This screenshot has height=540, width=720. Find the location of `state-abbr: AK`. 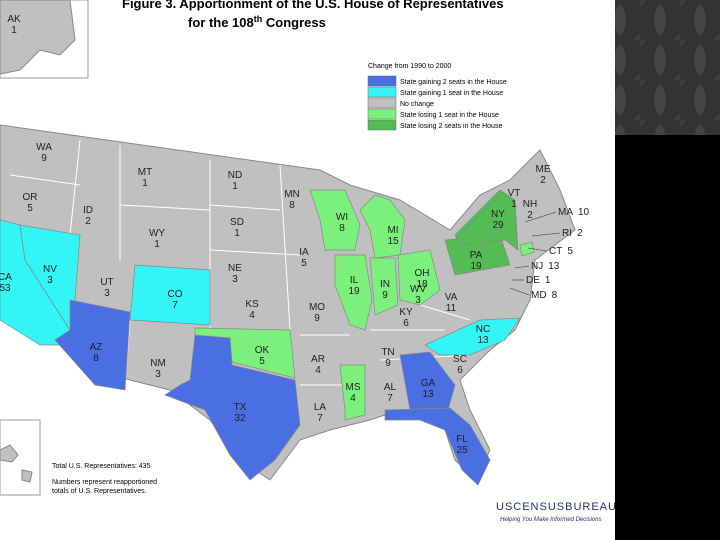

state-abbr: AK is located at coordinates (14, 19).